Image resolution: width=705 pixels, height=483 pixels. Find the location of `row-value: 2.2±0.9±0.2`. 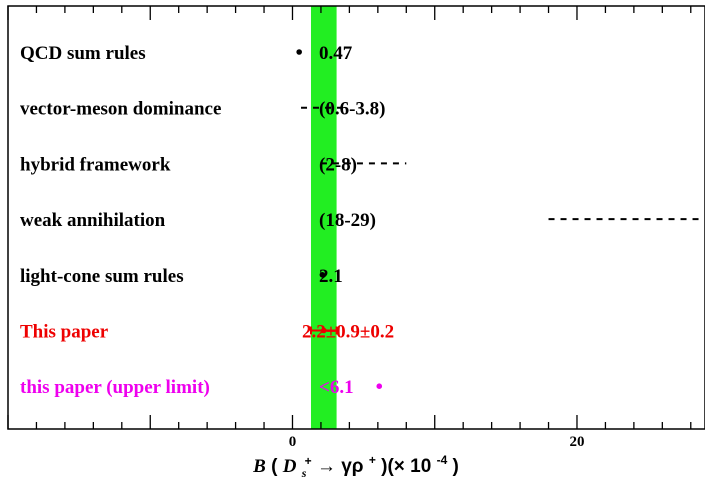

row-value: 2.2±0.9±0.2 is located at coordinates (348, 332).